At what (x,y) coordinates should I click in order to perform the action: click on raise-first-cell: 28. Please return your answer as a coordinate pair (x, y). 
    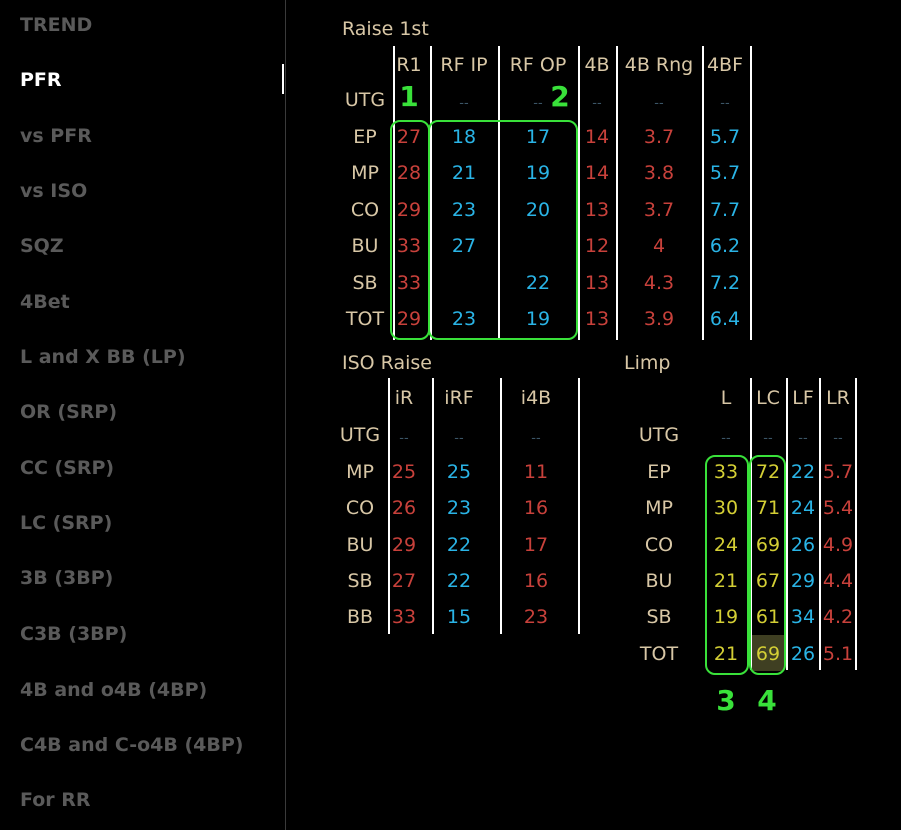
    Looking at the image, I should click on (409, 173).